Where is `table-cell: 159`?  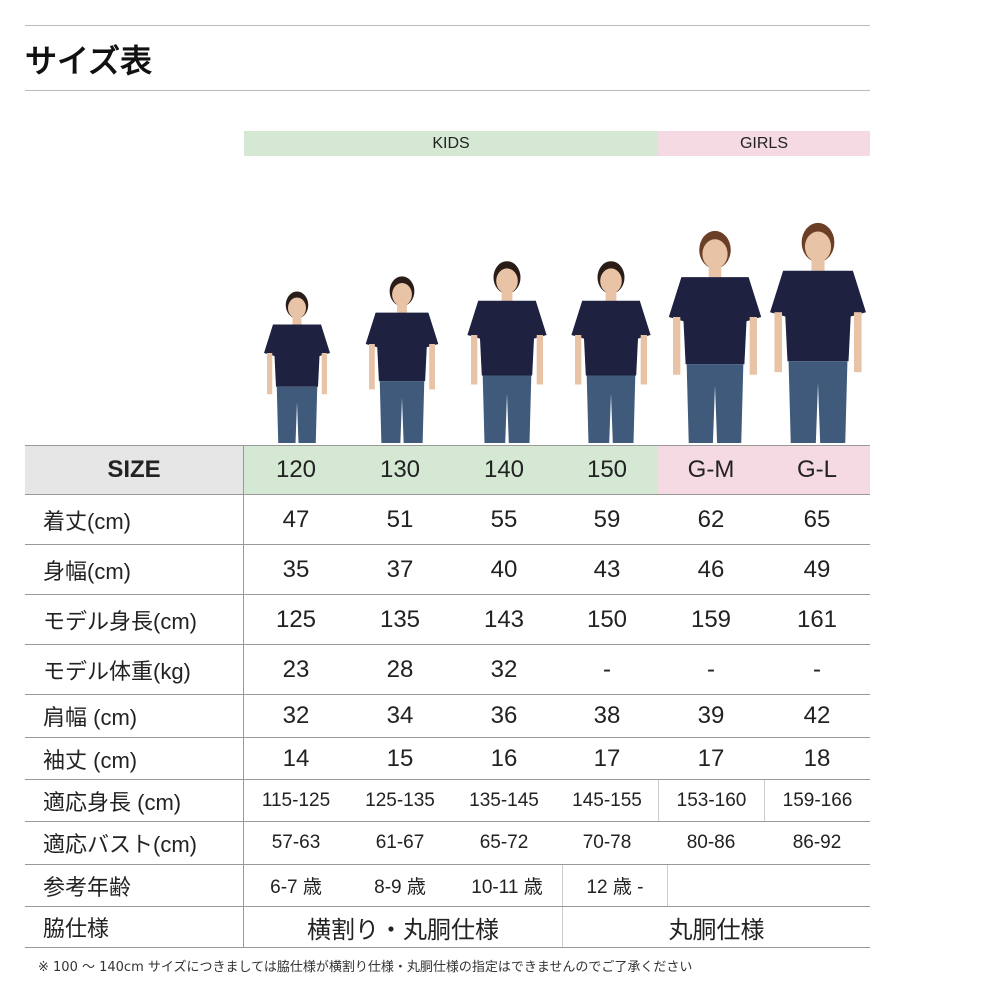
table-cell: 159 is located at coordinates (711, 619).